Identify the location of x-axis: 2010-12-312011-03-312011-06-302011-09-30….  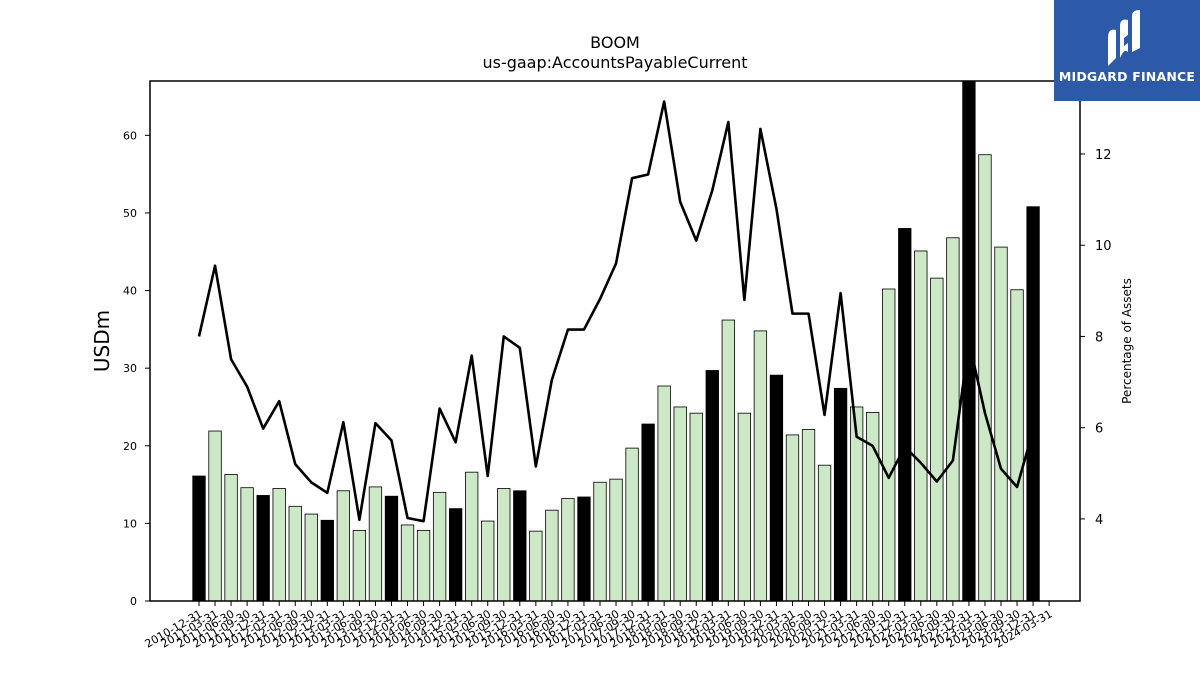
(599, 626).